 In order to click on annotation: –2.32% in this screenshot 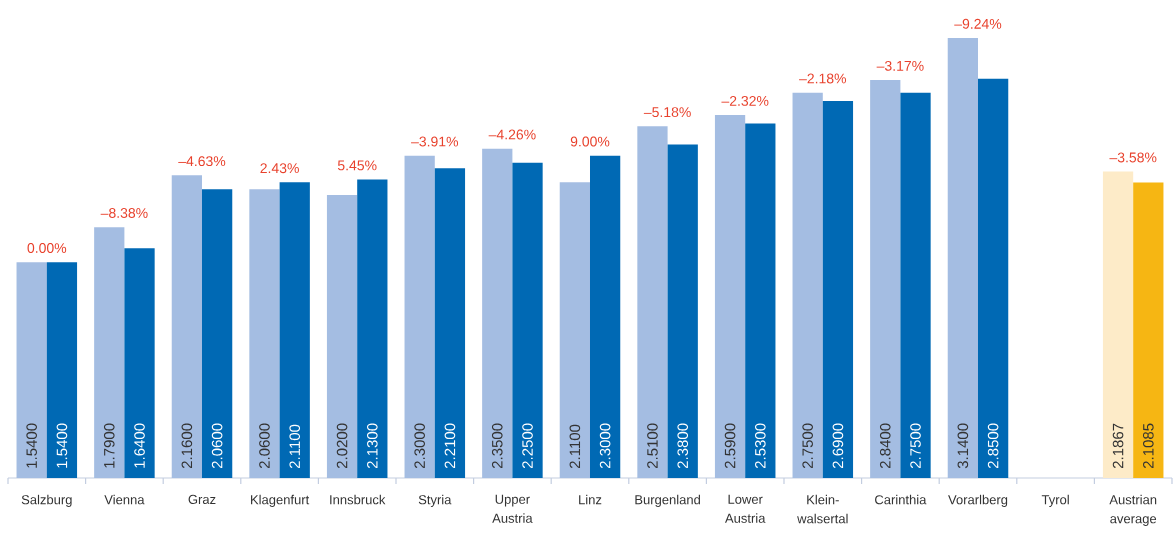, I will do `click(745, 100)`.